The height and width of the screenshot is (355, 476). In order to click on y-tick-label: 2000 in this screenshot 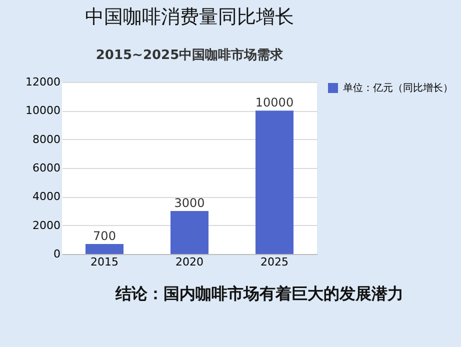, I will do `click(46, 225)`.